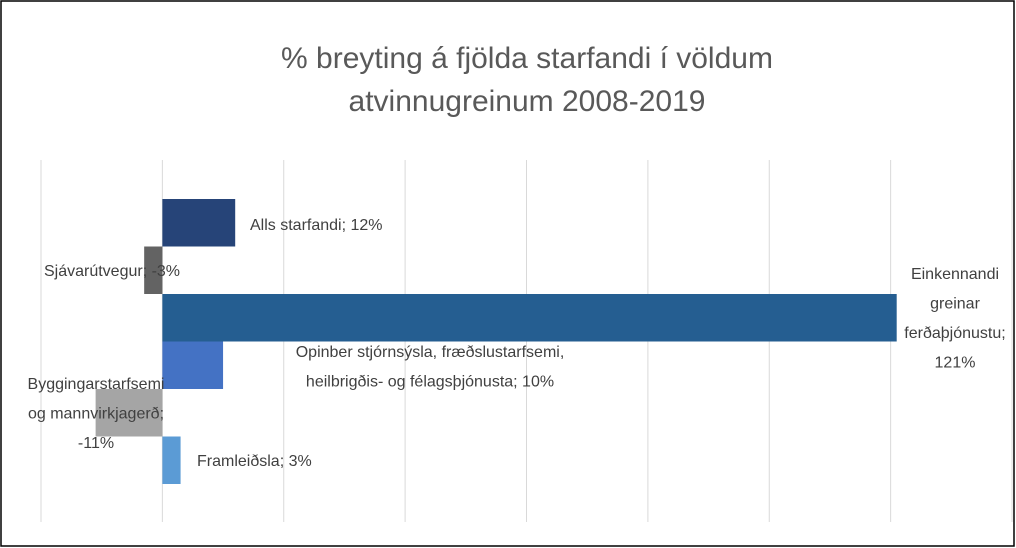  I want to click on data-label: Einkennandi greinar ferðaþjónustu; 121%, so click(954, 319).